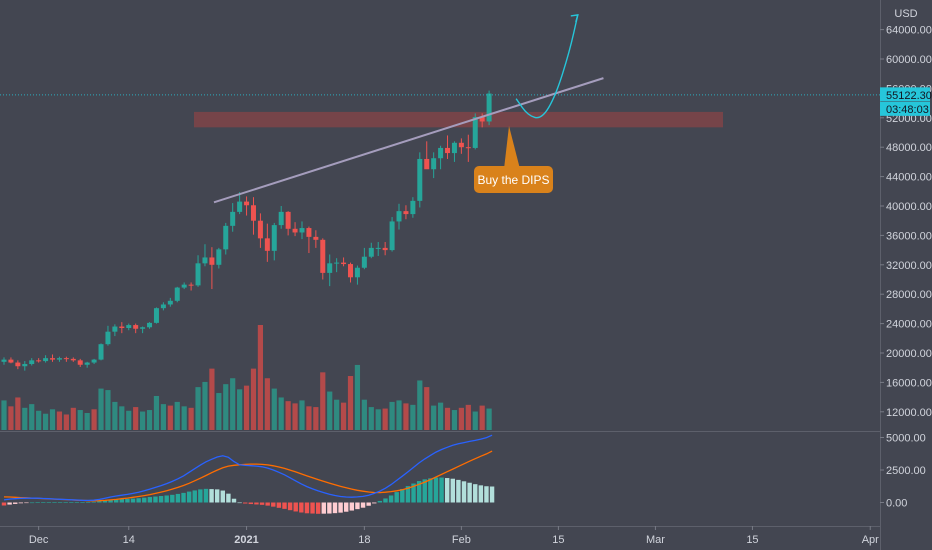 The height and width of the screenshot is (550, 932). Describe the element at coordinates (909, 266) in the screenshot. I see `price-tick-label: 32000.00` at that location.